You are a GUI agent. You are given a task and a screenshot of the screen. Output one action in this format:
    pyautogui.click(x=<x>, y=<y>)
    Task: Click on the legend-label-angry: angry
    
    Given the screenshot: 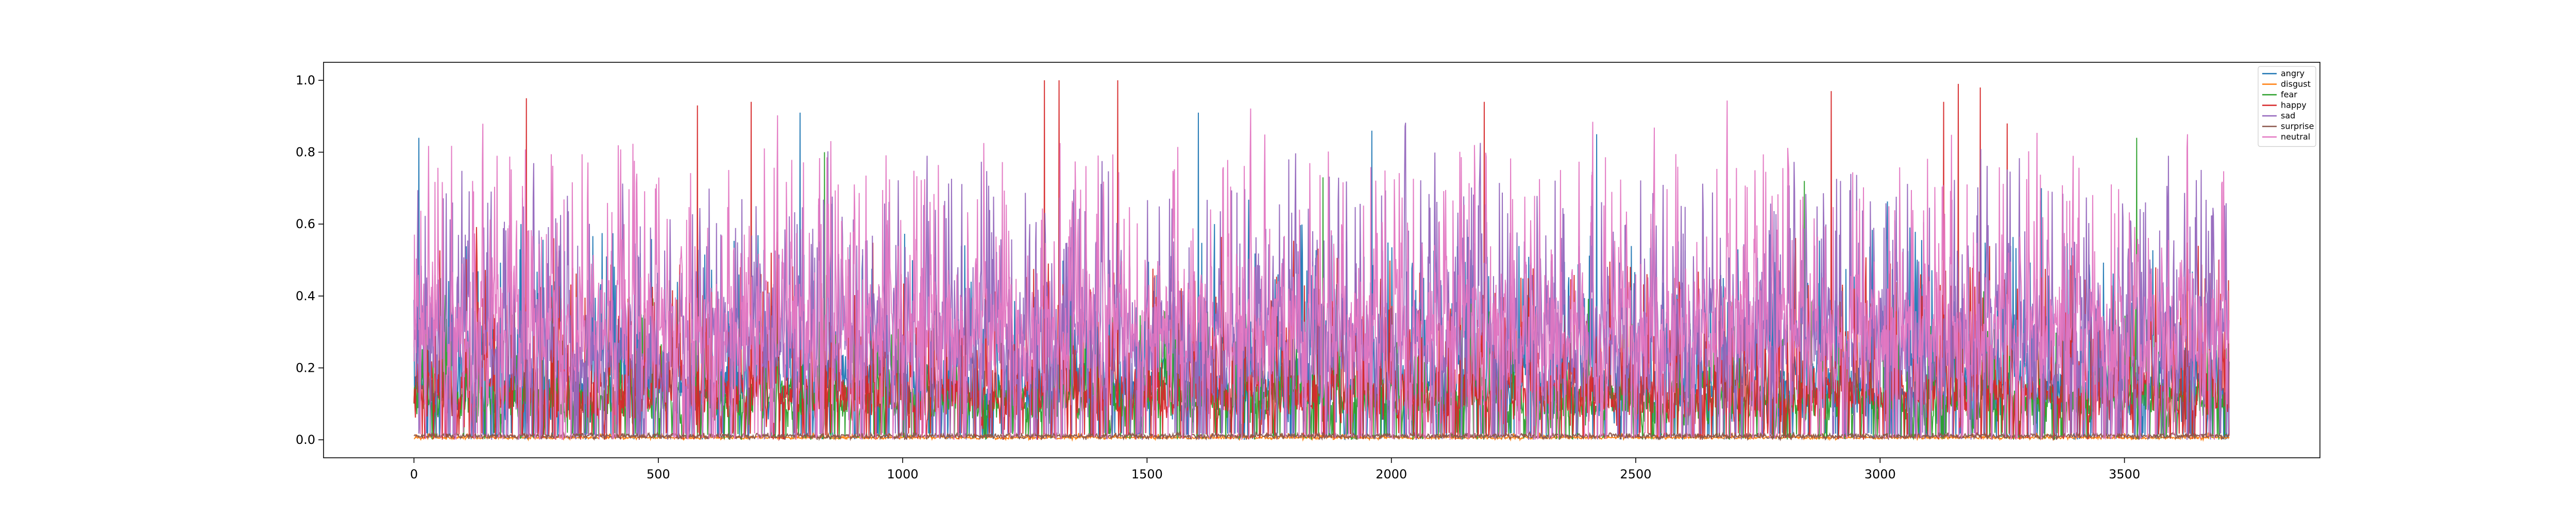 What is the action you would take?
    pyautogui.click(x=2292, y=73)
    